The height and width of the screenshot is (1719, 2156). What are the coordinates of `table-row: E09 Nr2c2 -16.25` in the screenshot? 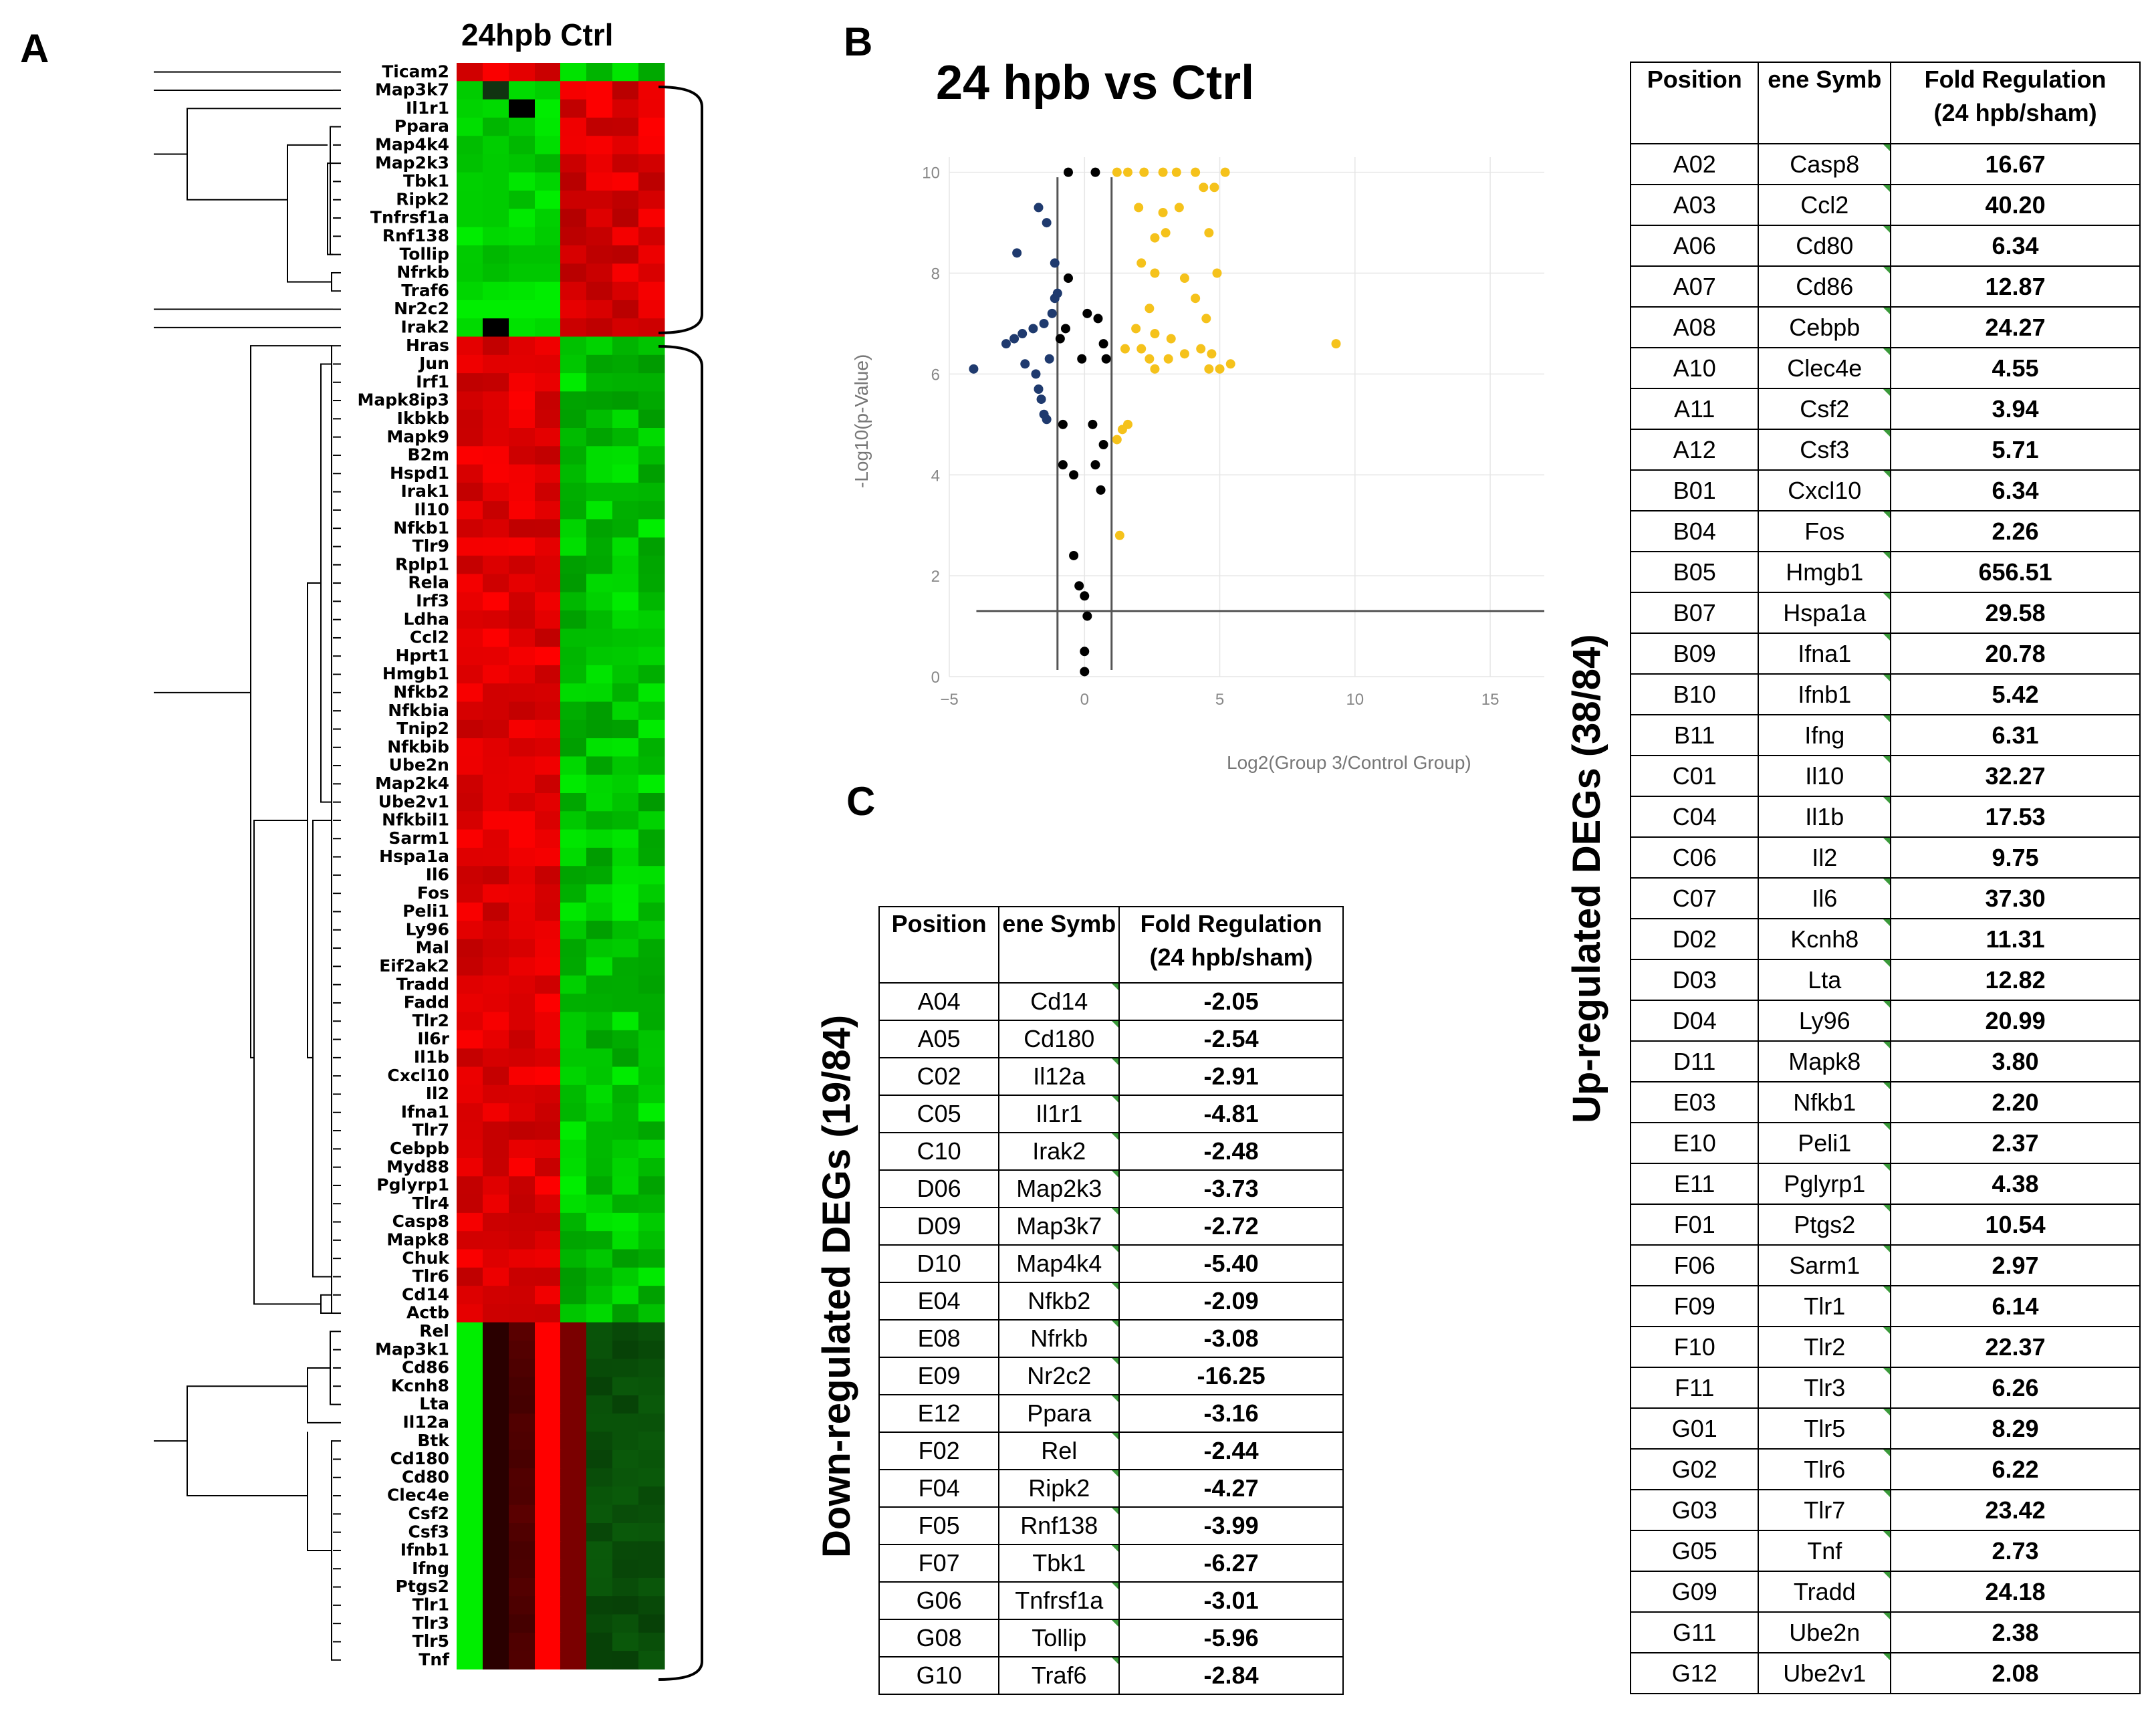 It's located at (1111, 1376).